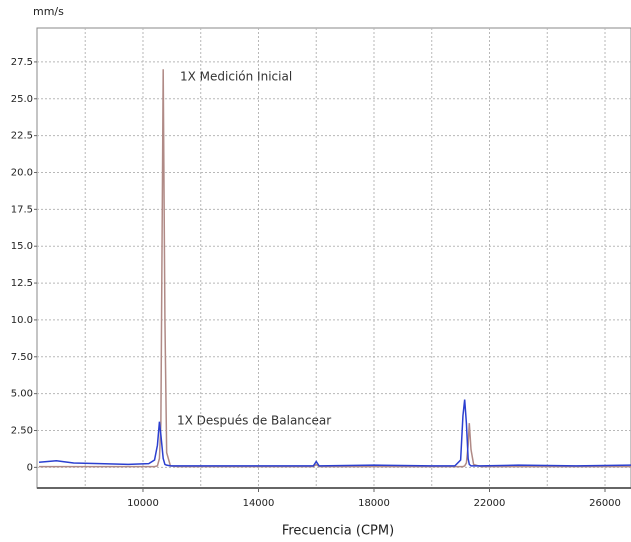 This screenshot has height=542, width=631. Describe the element at coordinates (143, 503) in the screenshot. I see `x-tick-label: 10000` at that location.